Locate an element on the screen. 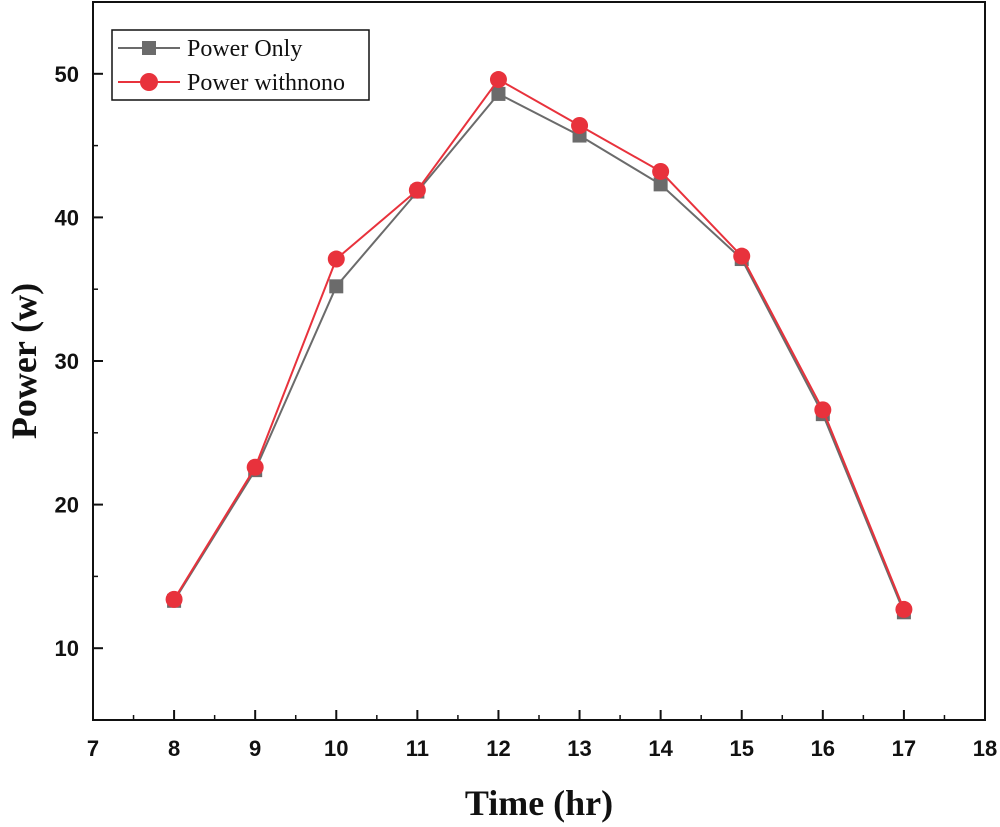  legend-square-marker is located at coordinates (149, 48).